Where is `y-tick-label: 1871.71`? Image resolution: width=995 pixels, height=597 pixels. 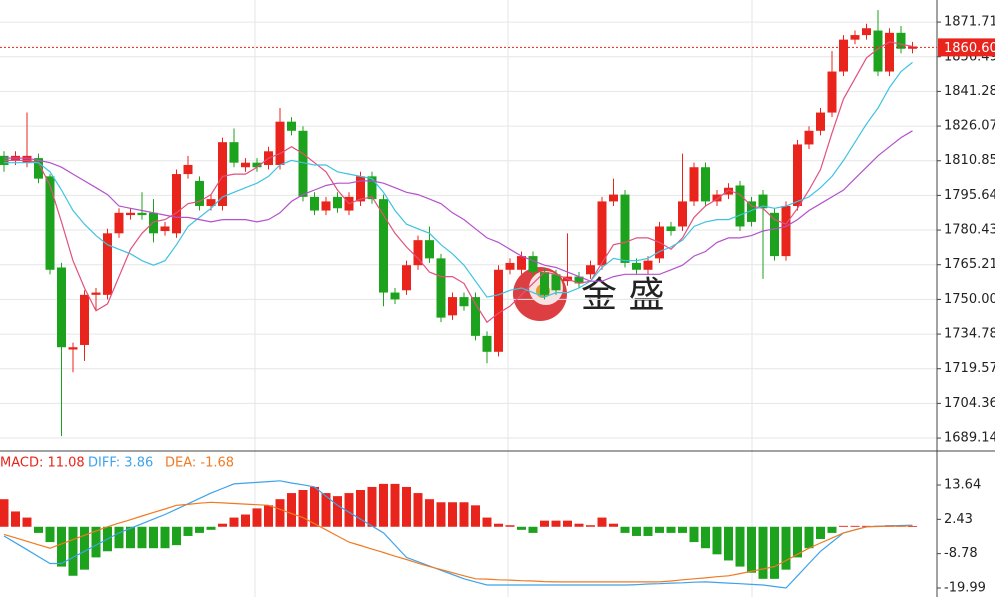 y-tick-label: 1871.71 is located at coordinates (969, 22).